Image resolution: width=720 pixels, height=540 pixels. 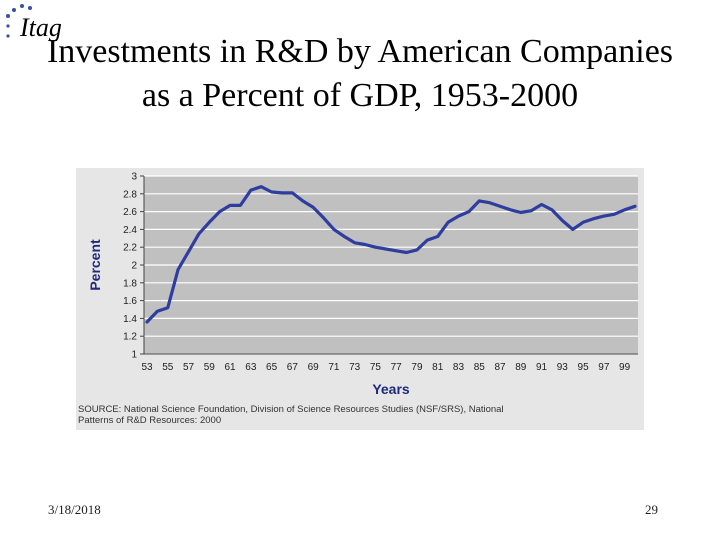 What do you see at coordinates (251, 367) in the screenshot?
I see `x-tick-label: 63` at bounding box center [251, 367].